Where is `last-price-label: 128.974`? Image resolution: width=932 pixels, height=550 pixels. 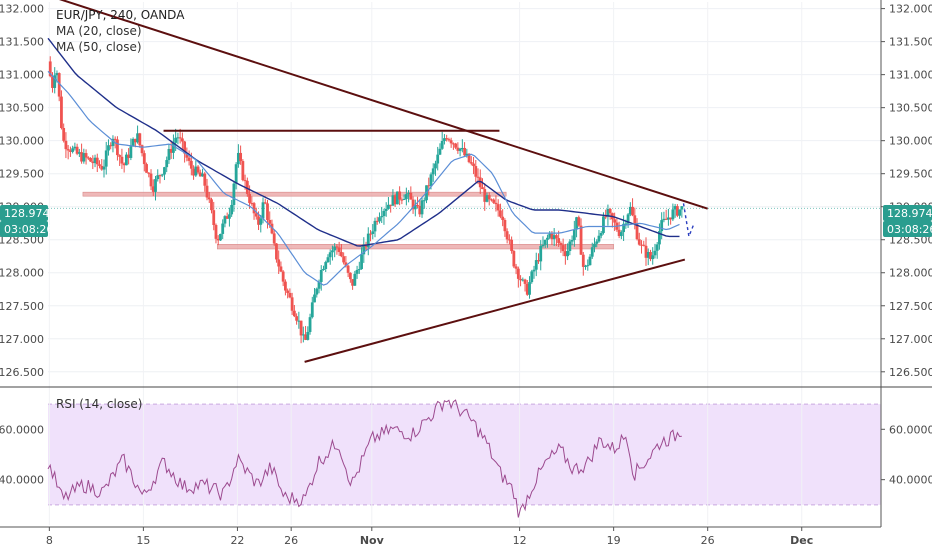
last-price-label: 128.974 is located at coordinates (909, 213).